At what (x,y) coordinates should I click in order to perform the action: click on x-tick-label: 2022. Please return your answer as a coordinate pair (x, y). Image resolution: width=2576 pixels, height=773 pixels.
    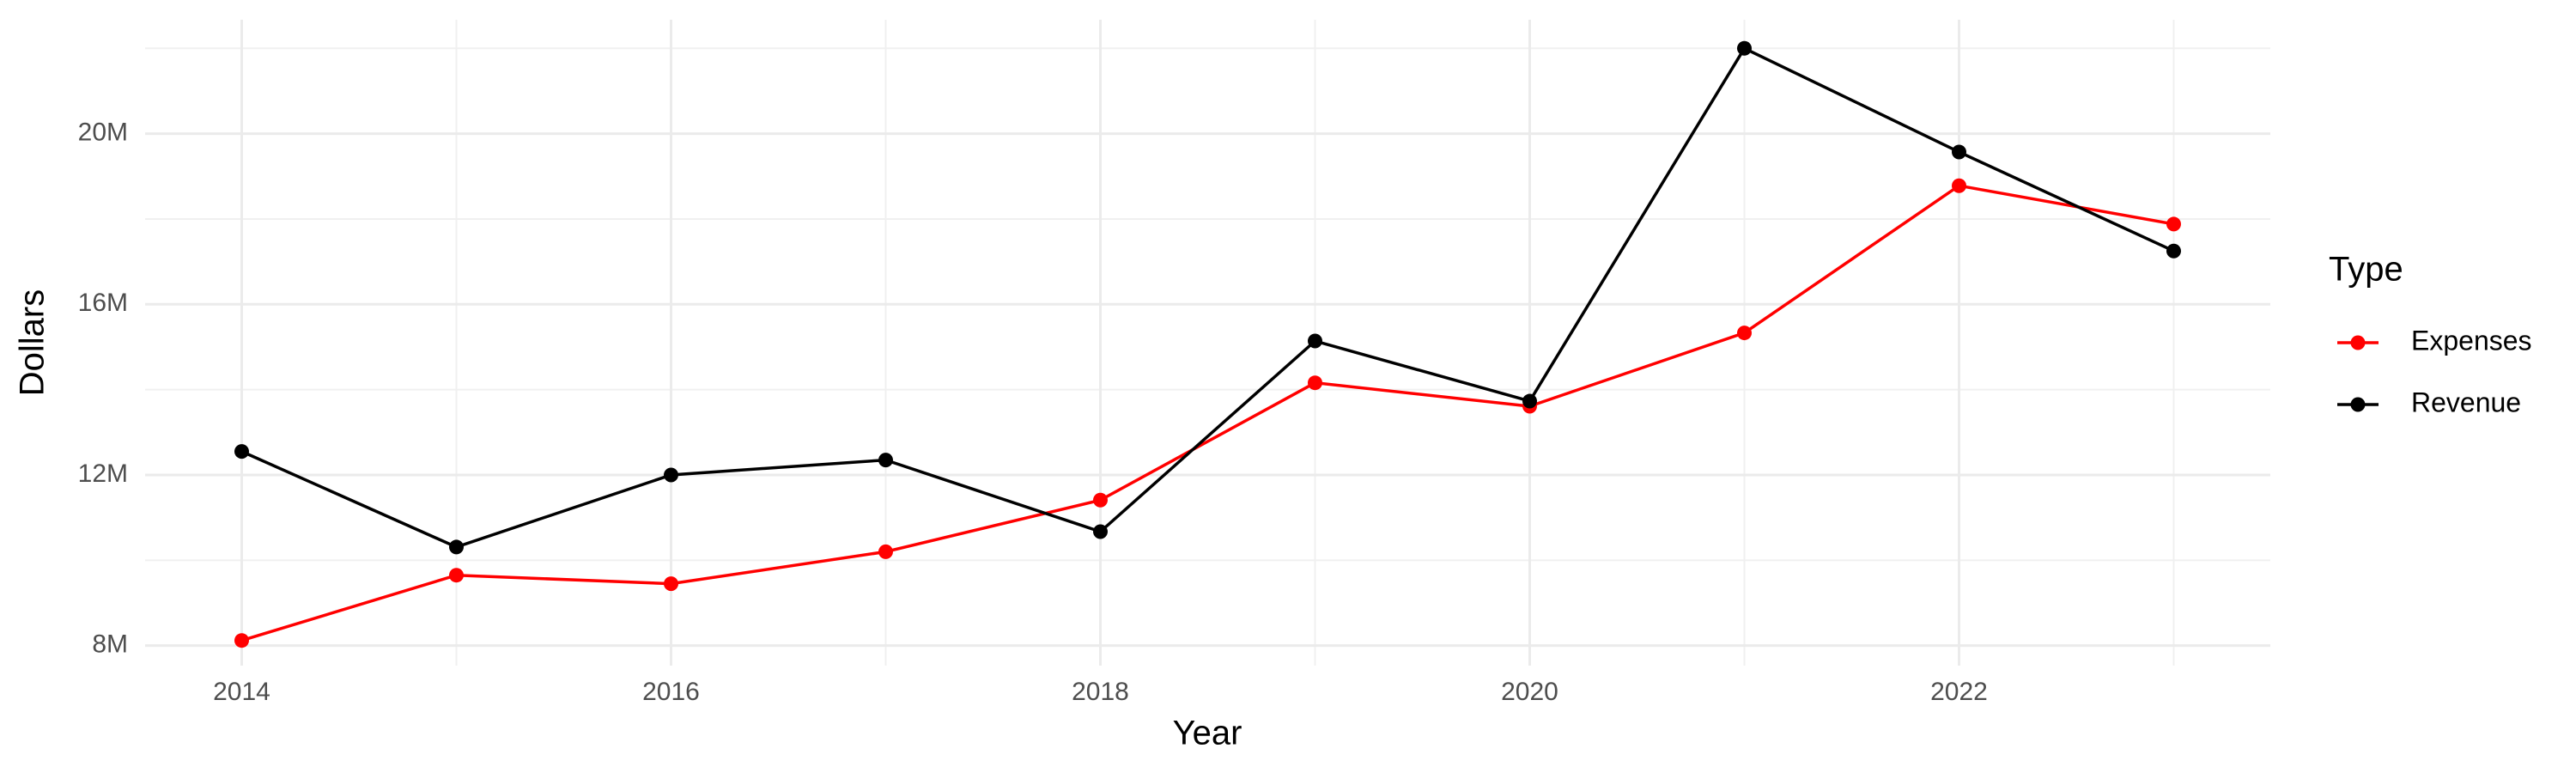
    Looking at the image, I should click on (1959, 692).